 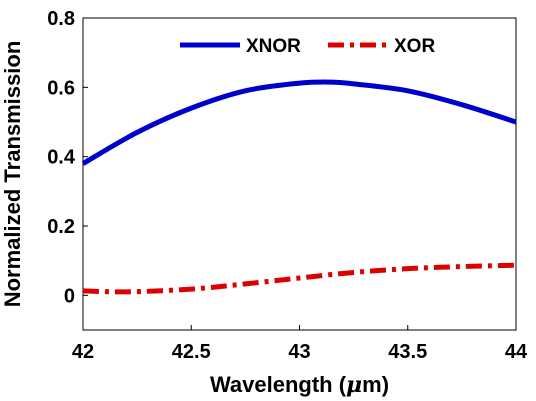 What do you see at coordinates (61, 227) in the screenshot?
I see `y-tick-label: 0.2` at bounding box center [61, 227].